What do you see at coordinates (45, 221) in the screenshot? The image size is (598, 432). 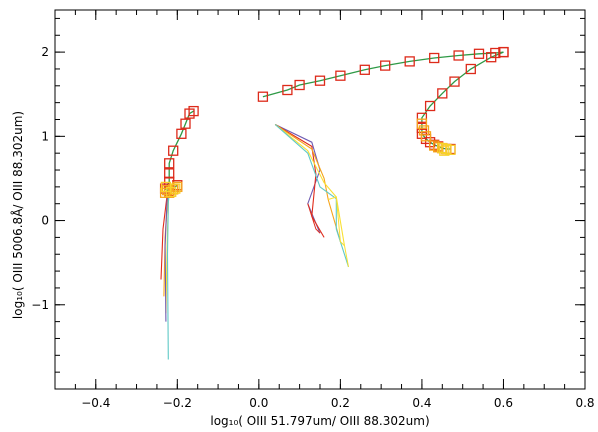 I see `y-tick-label: 0` at bounding box center [45, 221].